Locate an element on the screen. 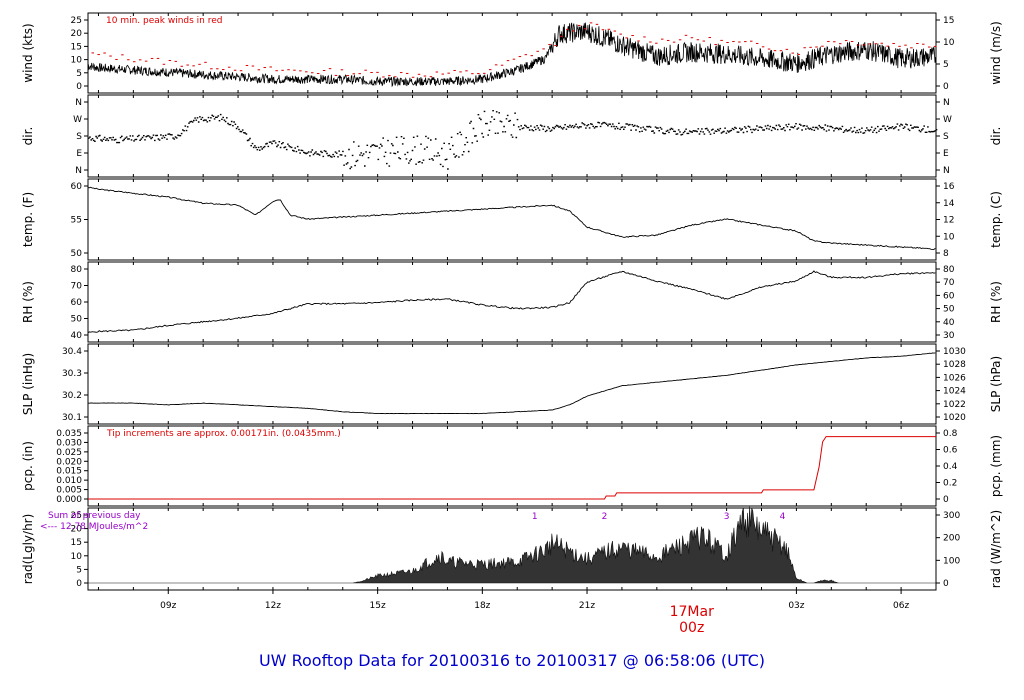  right-tick-label: 0.6 is located at coordinates (950, 451).